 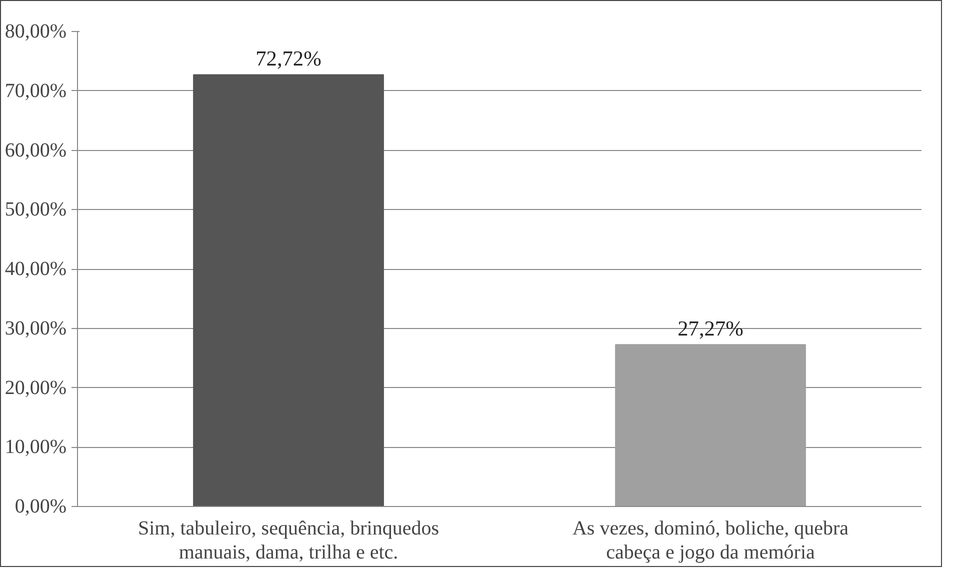 What do you see at coordinates (711, 328) in the screenshot?
I see `data-label: 27,27%` at bounding box center [711, 328].